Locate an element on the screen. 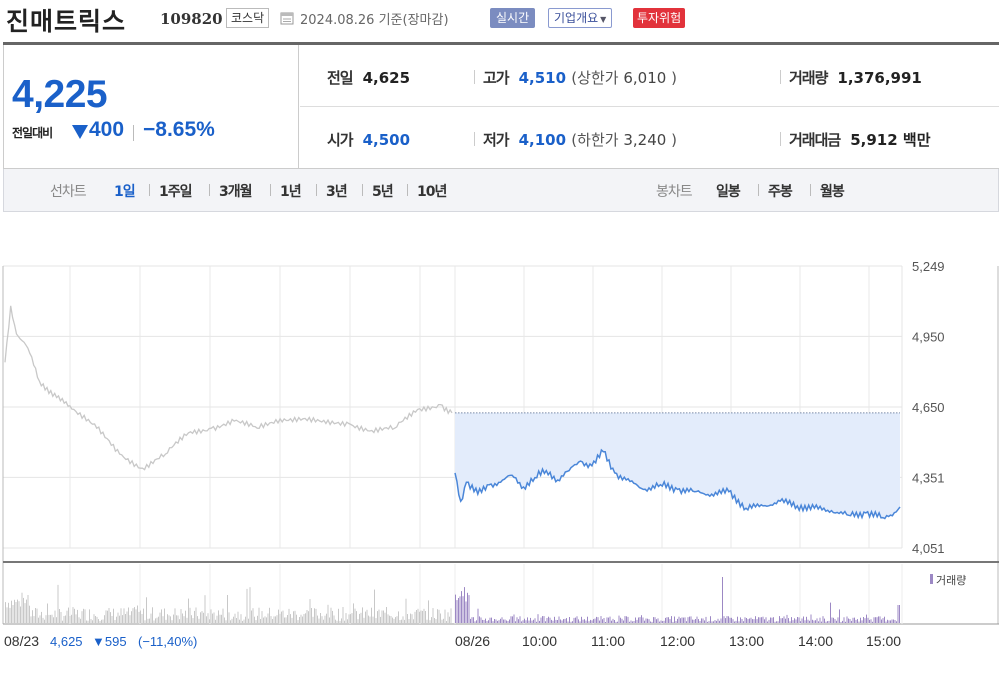 This screenshot has height=678, width=999. period-3m: 3개월 is located at coordinates (236, 192).